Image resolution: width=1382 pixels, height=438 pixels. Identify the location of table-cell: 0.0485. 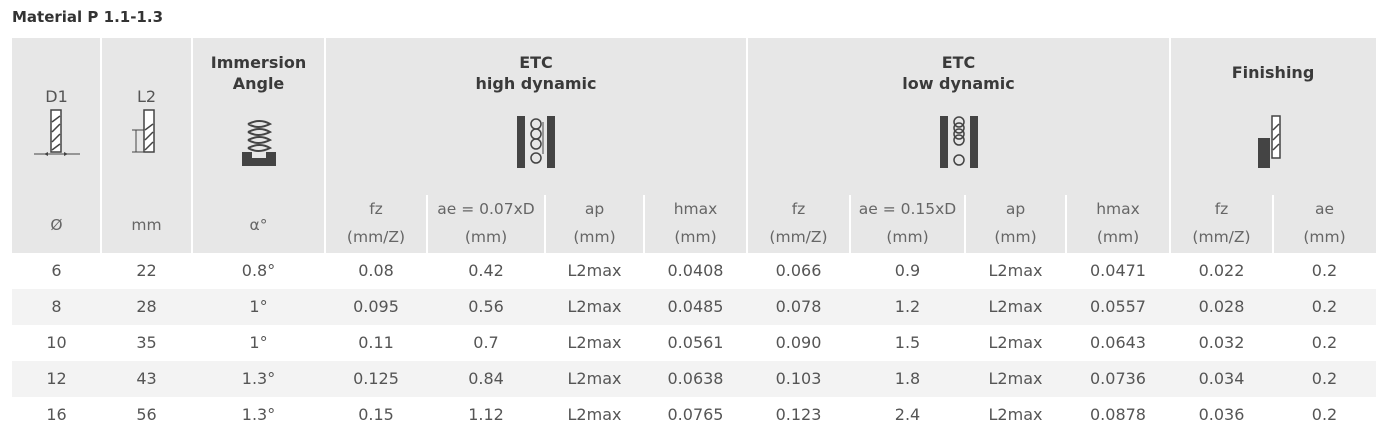
(695, 306).